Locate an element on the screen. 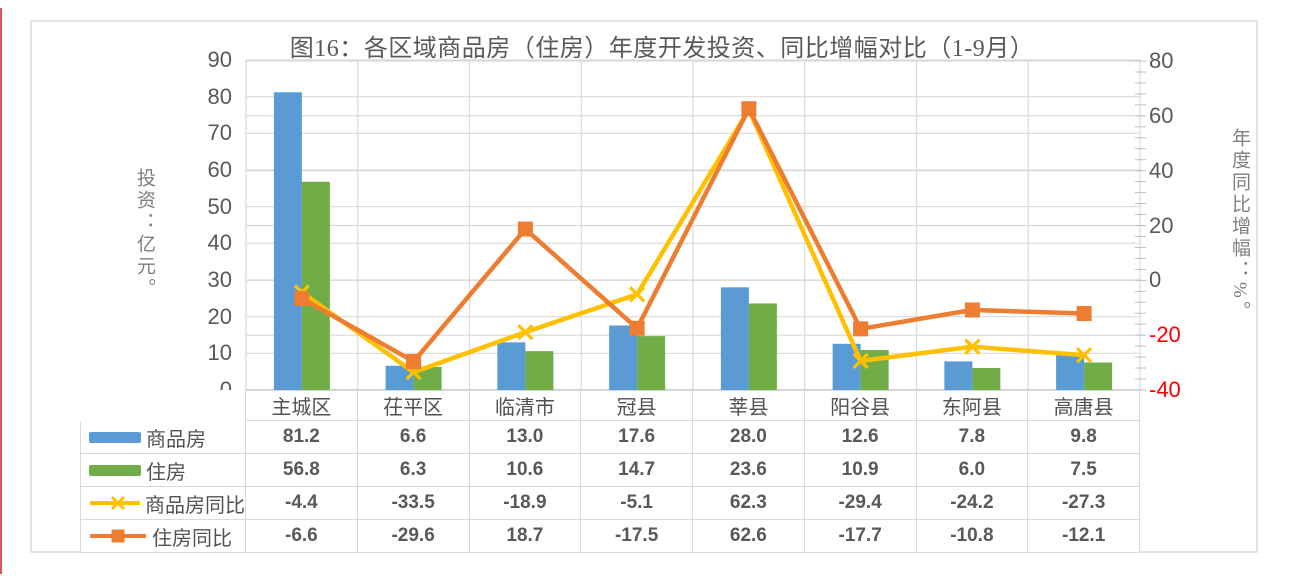 The width and height of the screenshot is (1291, 576). right-axis-tick: 0 is located at coordinates (1155, 280).